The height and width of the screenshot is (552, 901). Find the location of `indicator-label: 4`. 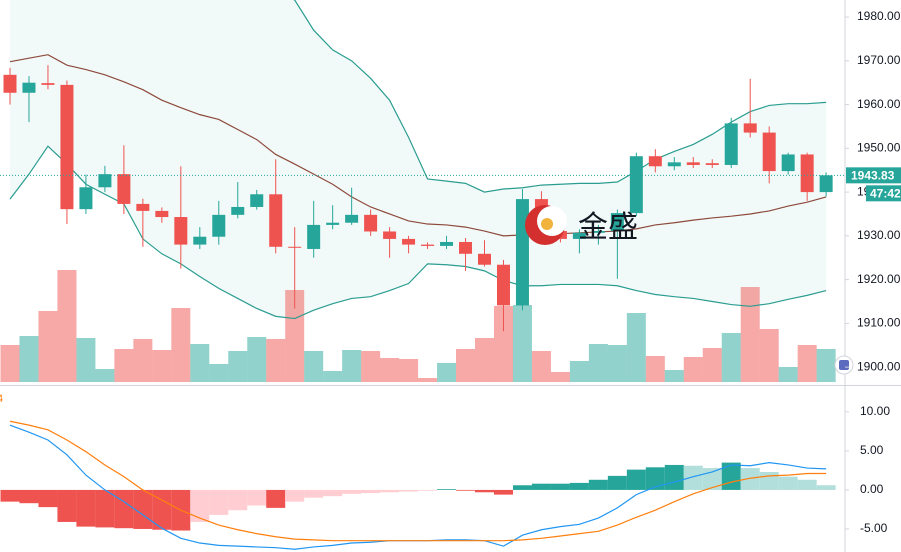

indicator-label: 4 is located at coordinates (1, 399).